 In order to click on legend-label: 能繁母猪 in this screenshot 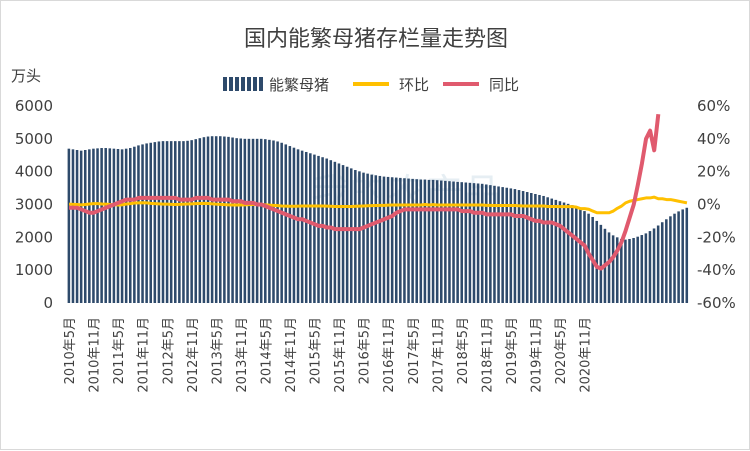, I will do `click(299, 85)`.